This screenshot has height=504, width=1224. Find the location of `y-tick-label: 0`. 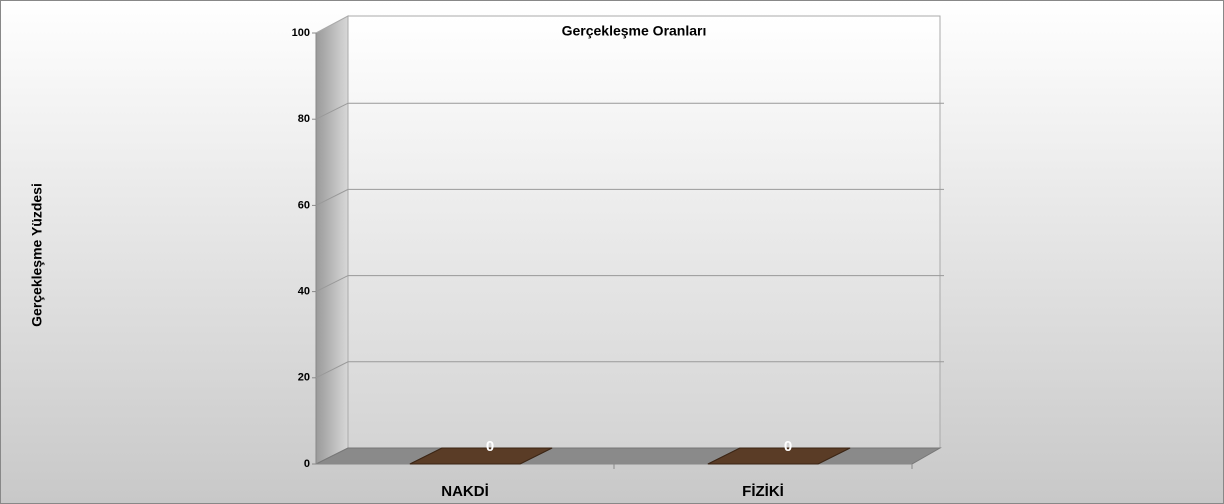

y-tick-label: 0 is located at coordinates (307, 464).